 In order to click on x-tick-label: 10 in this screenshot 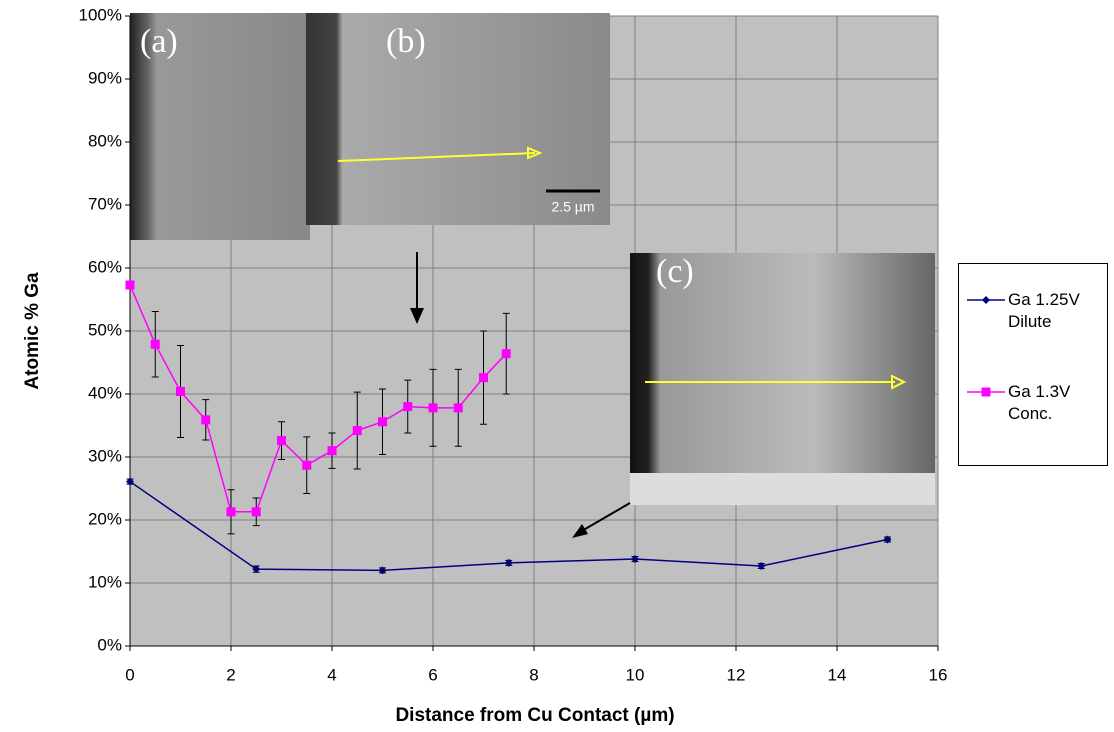, I will do `click(635, 674)`.